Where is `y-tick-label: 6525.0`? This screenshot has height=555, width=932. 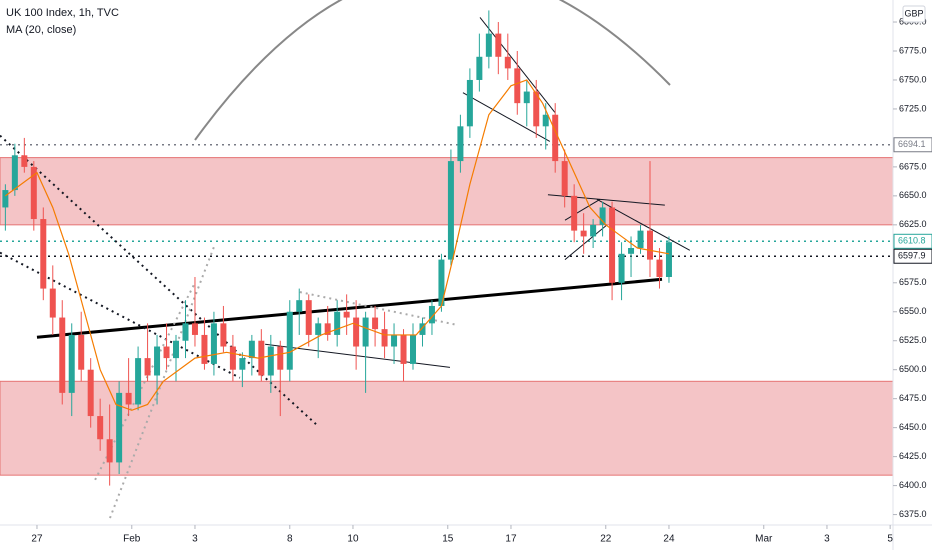 y-tick-label: 6525.0 is located at coordinates (913, 340).